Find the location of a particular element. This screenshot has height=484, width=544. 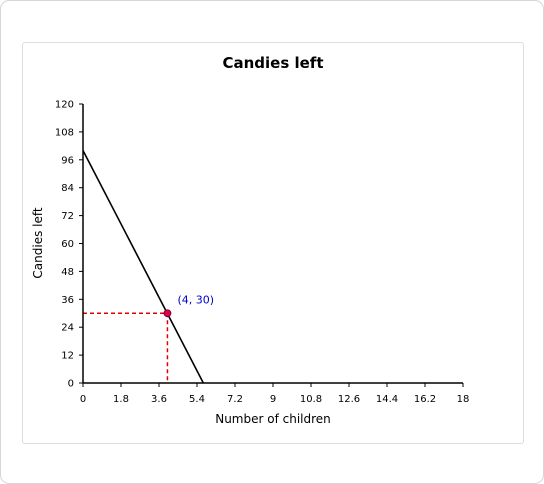

x-axis-ticks: 0 1.8 3.6 5.4 7.2 9 10.8 12.6 14.4 16.2 18 is located at coordinates (275, 394).